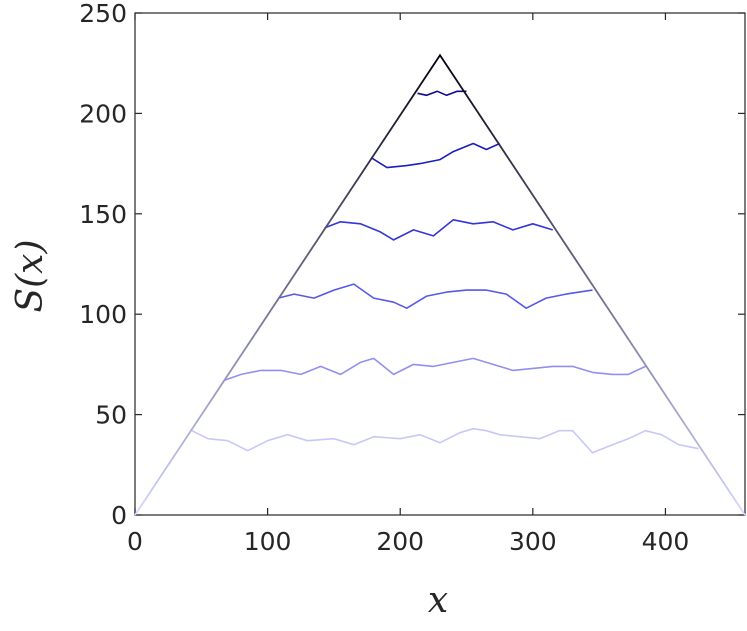  What do you see at coordinates (103, 214) in the screenshot?
I see `y-tick-label: 150` at bounding box center [103, 214].